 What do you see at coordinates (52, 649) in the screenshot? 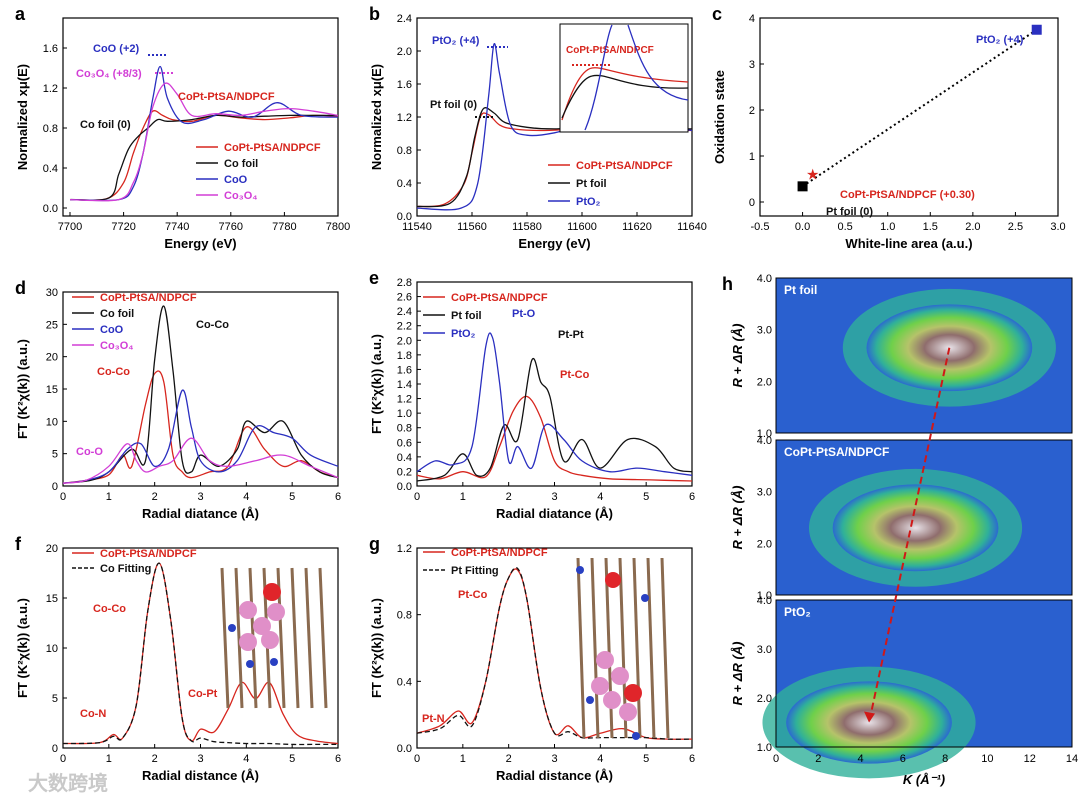
I see `y-tick-label: 10` at bounding box center [52, 649].